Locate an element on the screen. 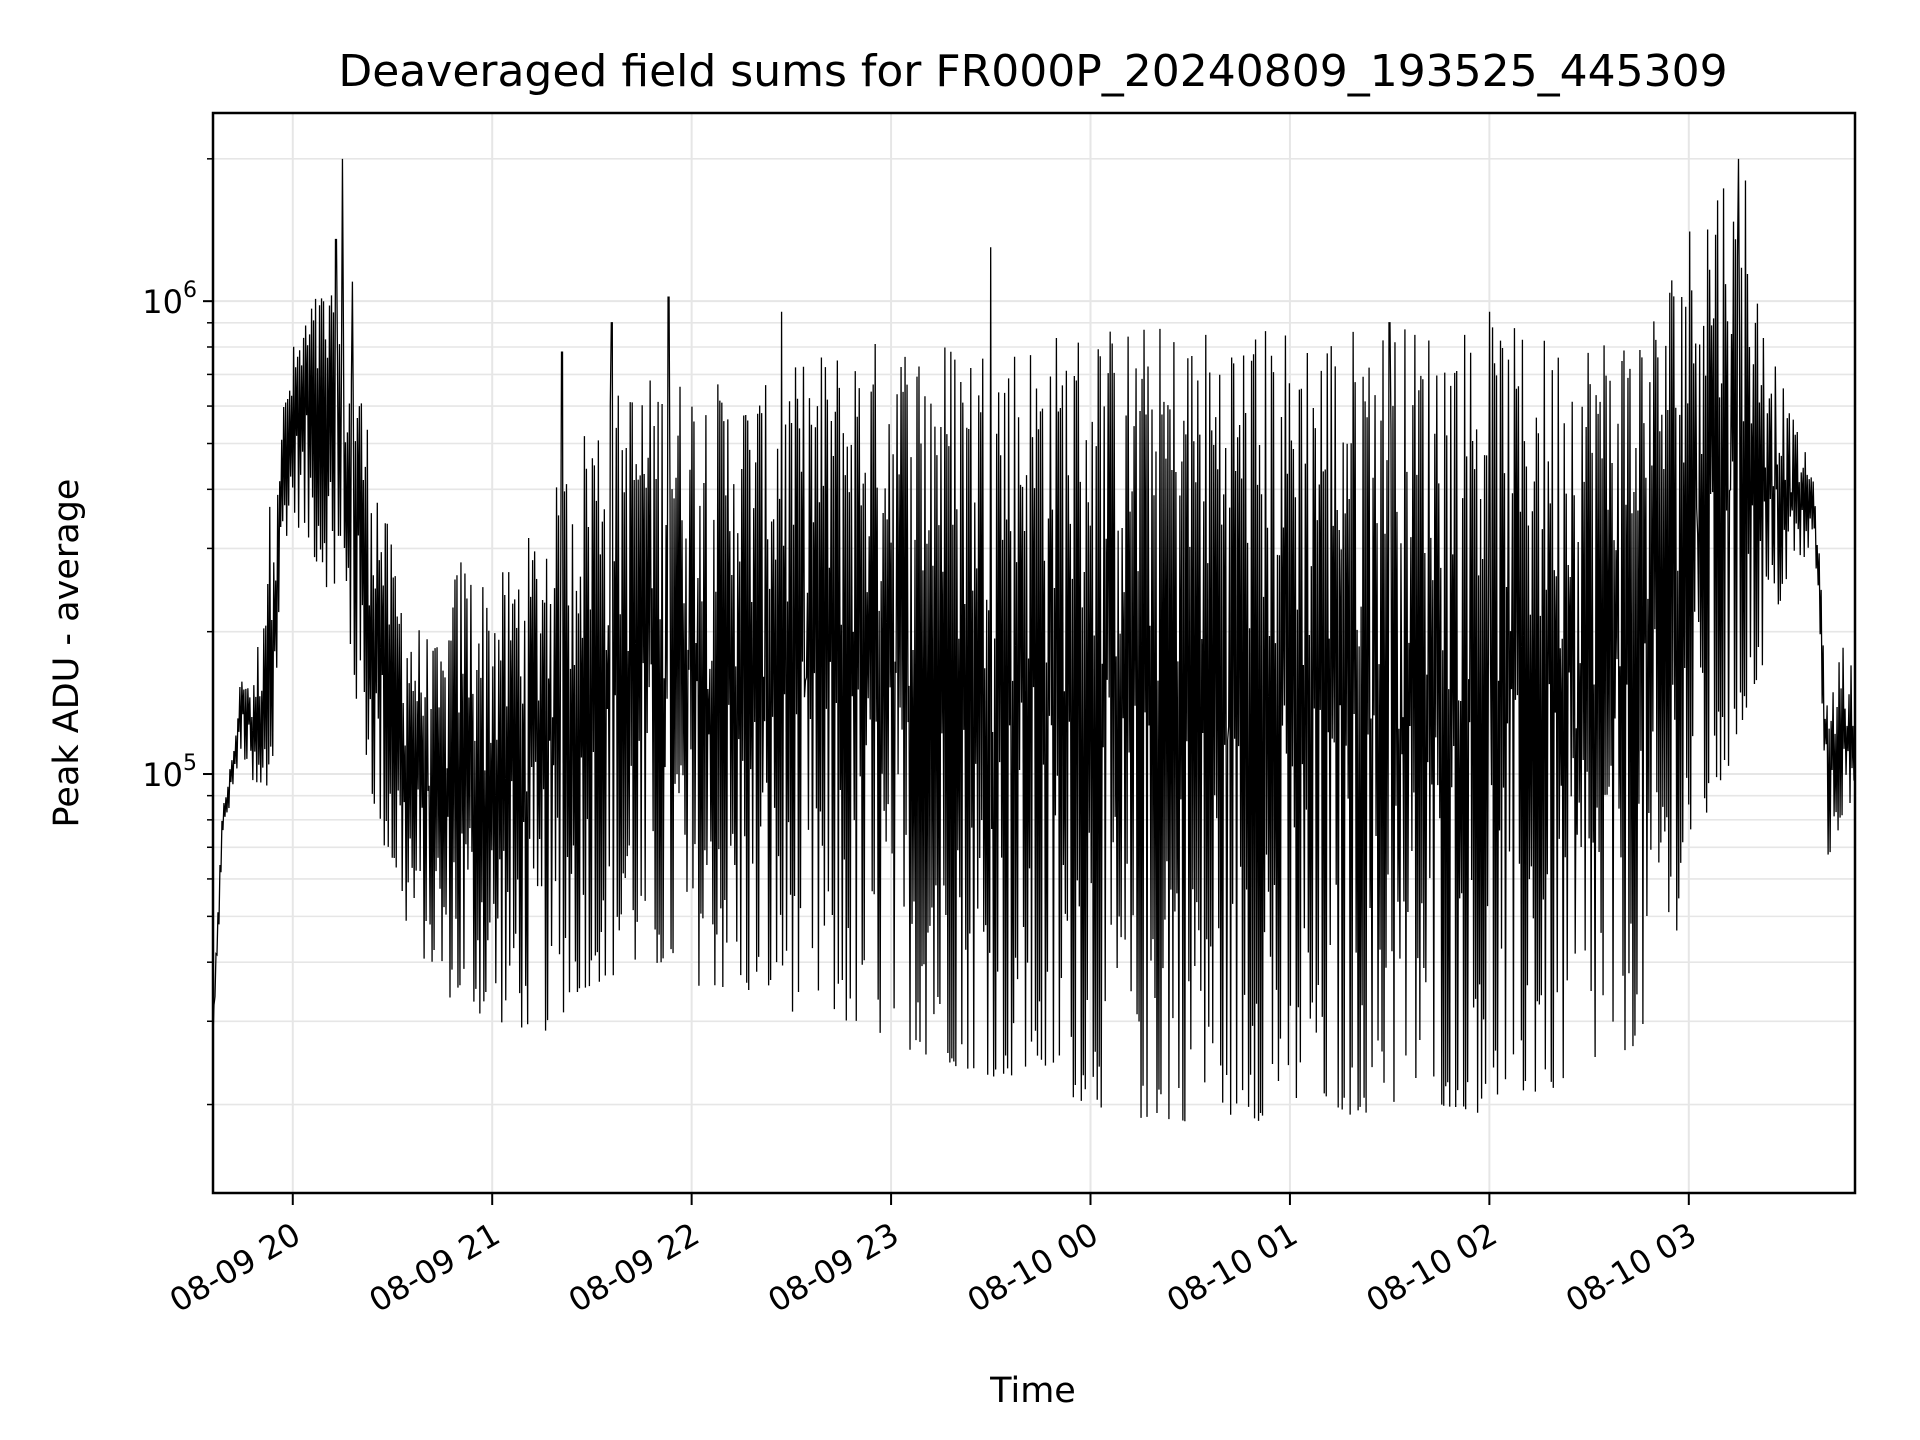 Image resolution: width=1920 pixels, height=1440 pixels. x-tick-label: 08-09 23 is located at coordinates (833, 1267).